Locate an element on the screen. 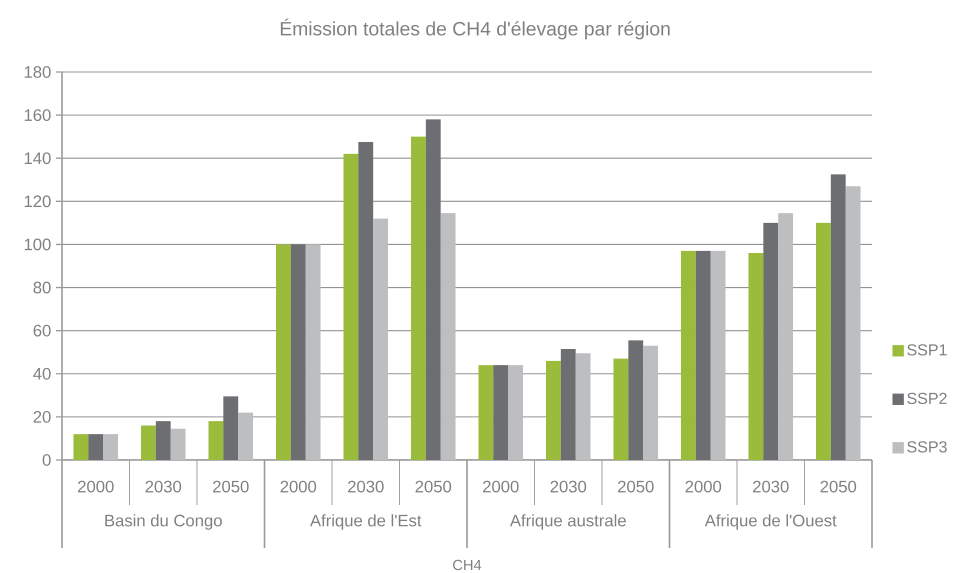 The height and width of the screenshot is (573, 966). y-tick-label: 40 is located at coordinates (42, 374).